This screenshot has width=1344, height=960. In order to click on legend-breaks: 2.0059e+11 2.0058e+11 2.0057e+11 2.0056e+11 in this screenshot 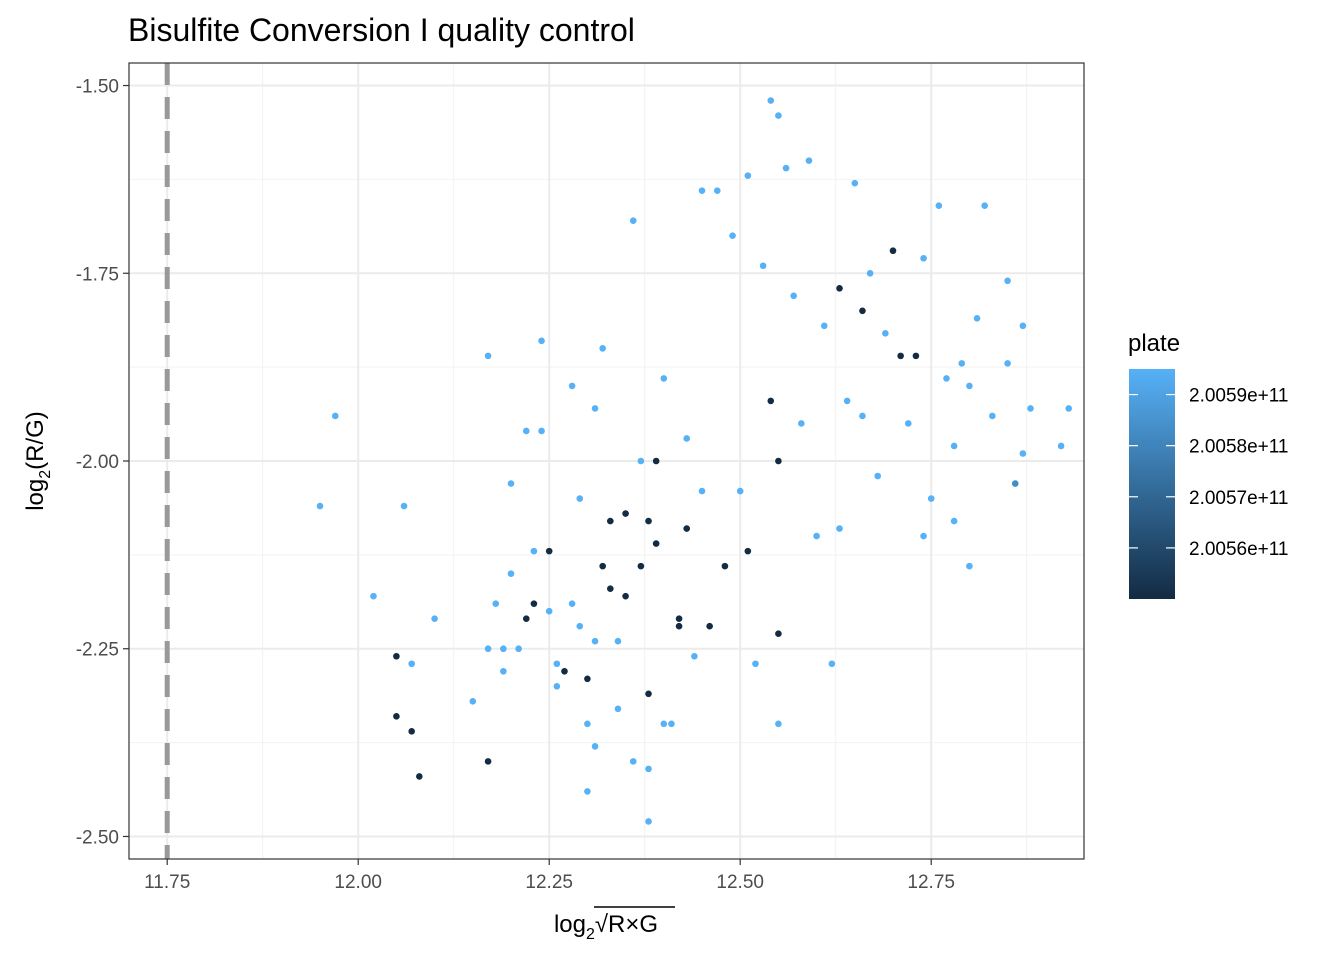, I will do `click(1209, 473)`.